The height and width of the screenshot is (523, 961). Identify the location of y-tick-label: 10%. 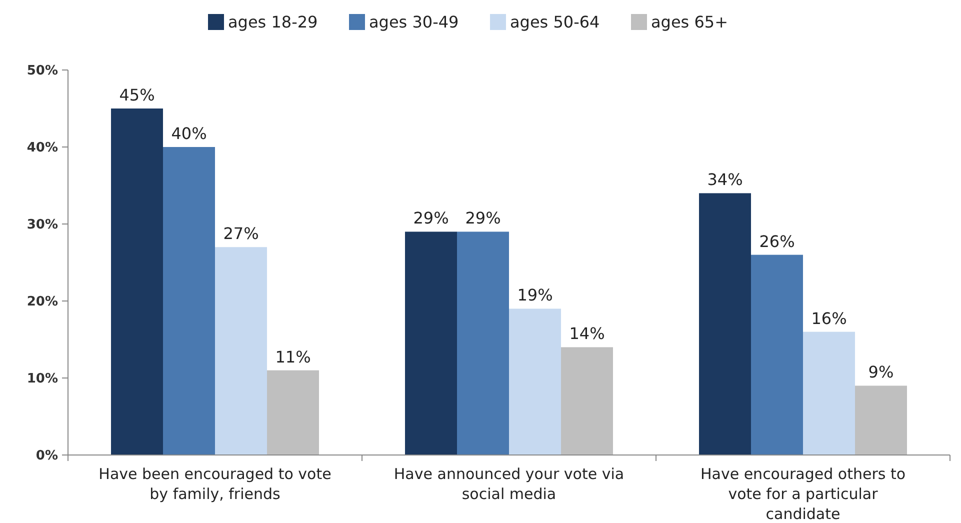
(42, 379).